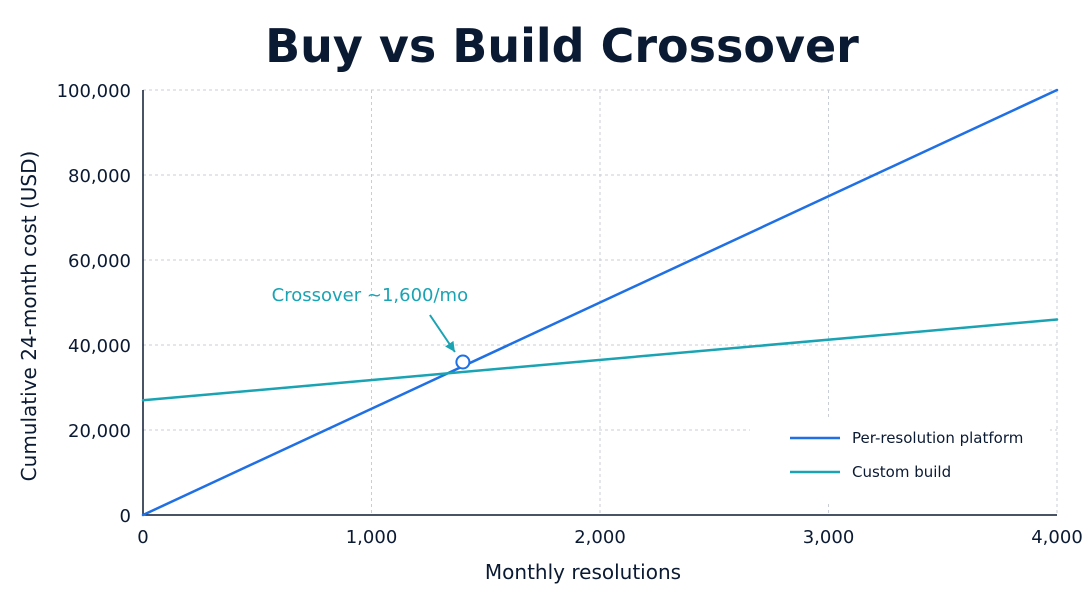 This screenshot has height=608, width=1088. What do you see at coordinates (99, 176) in the screenshot?
I see `y-tick-label: 80,000` at bounding box center [99, 176].